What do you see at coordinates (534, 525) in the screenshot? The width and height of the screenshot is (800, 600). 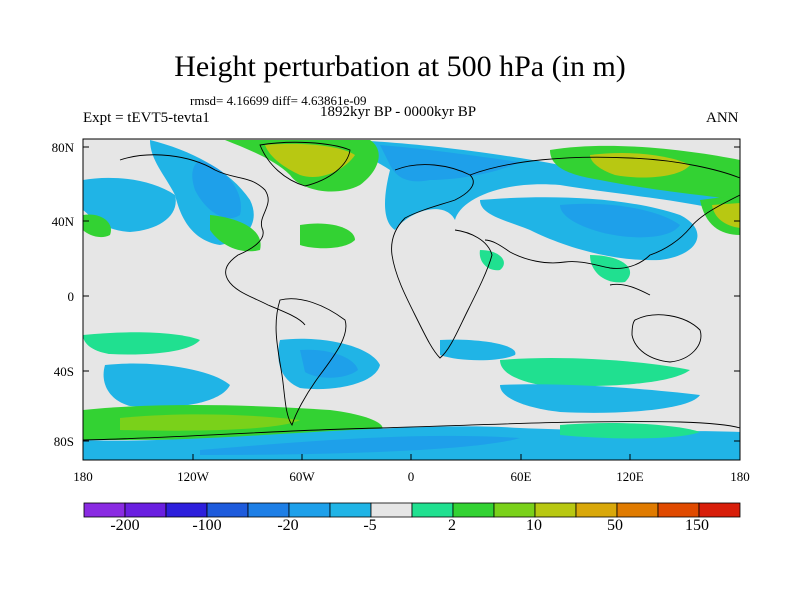 I see `colorbar-label-10: 10` at bounding box center [534, 525].